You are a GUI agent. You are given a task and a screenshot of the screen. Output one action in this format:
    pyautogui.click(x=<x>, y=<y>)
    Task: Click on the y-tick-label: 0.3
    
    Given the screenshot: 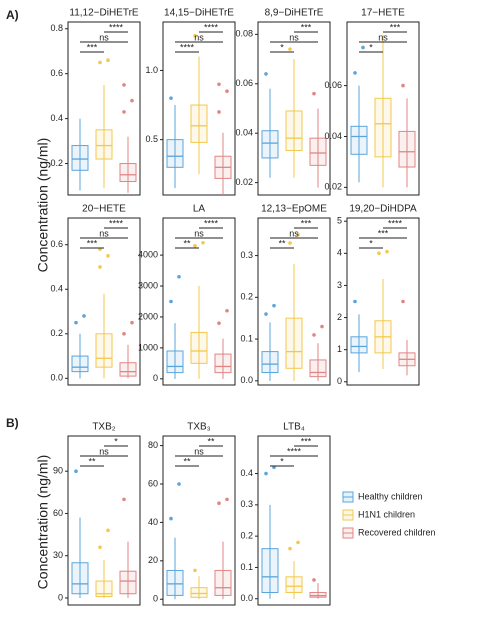 What is the action you would take?
    pyautogui.click(x=246, y=504)
    